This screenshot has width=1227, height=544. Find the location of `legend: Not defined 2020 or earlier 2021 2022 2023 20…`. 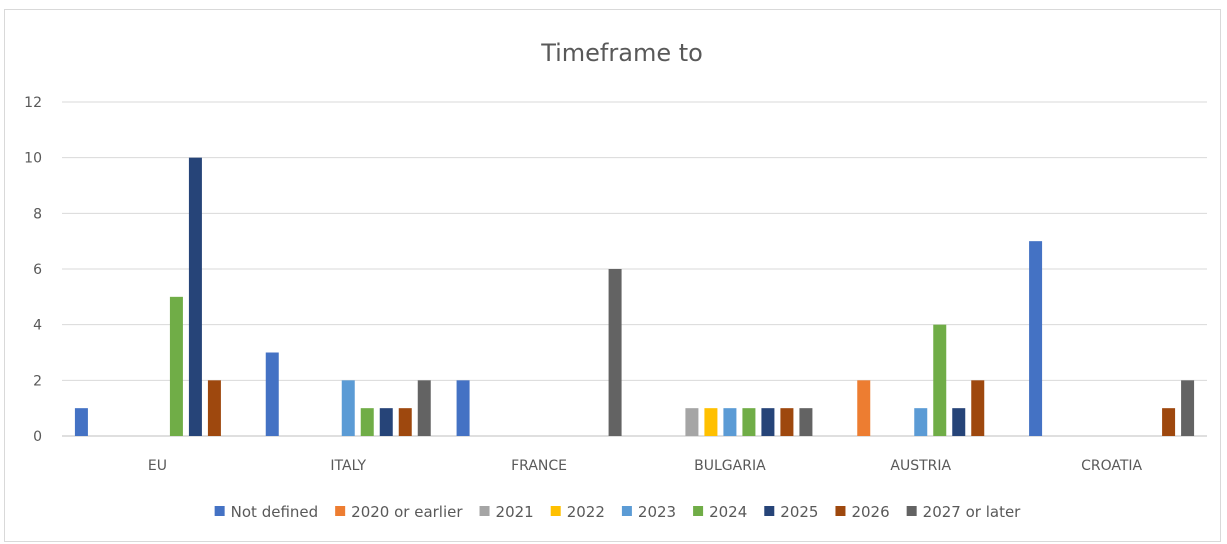

legend: Not defined 2020 or earlier 2021 2022 2023 20… is located at coordinates (618, 512).